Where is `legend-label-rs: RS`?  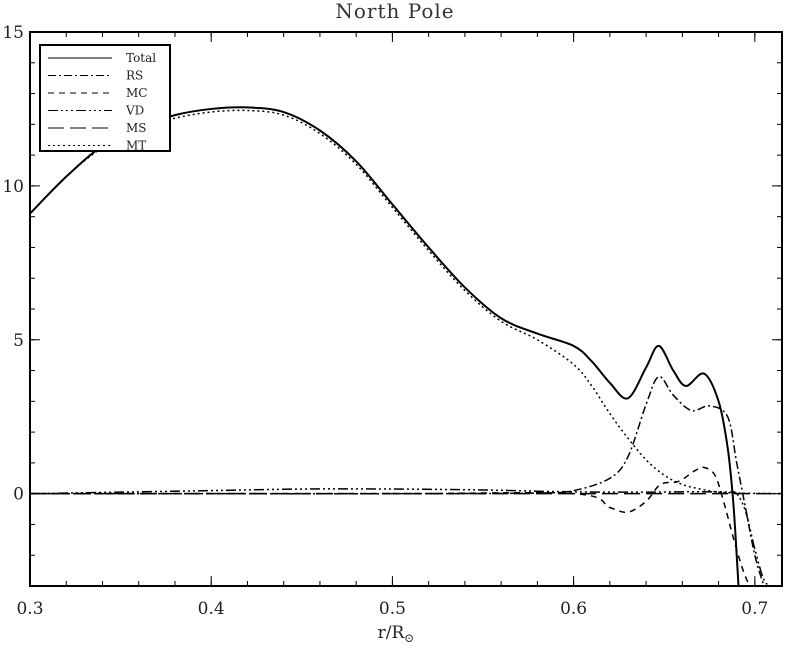
legend-label-rs: RS is located at coordinates (134, 76).